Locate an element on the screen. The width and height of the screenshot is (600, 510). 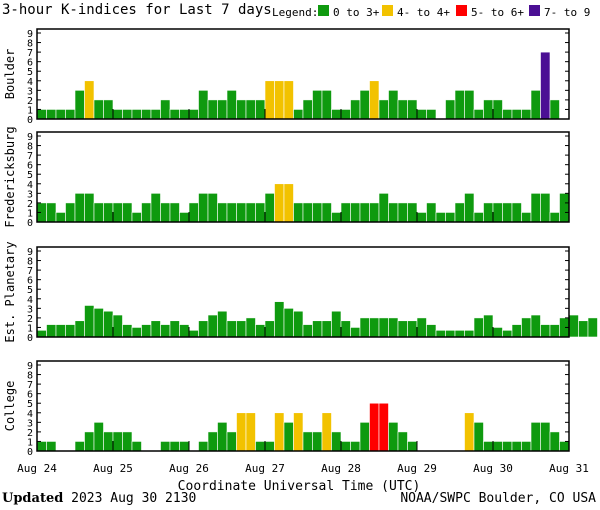
y-tick-label: 5 is located at coordinates (30, 290).